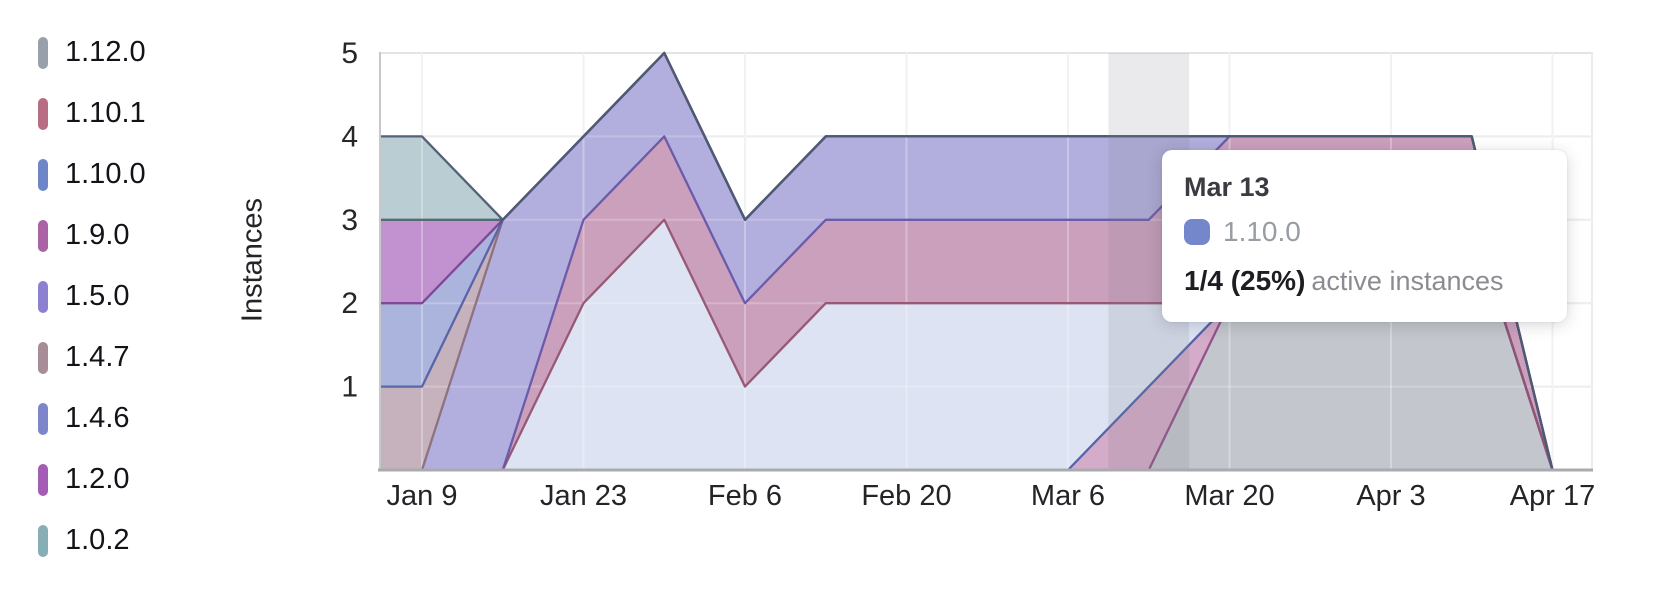  Describe the element at coordinates (43, 296) in the screenshot. I see `legend-swatch-1.5.0` at that location.